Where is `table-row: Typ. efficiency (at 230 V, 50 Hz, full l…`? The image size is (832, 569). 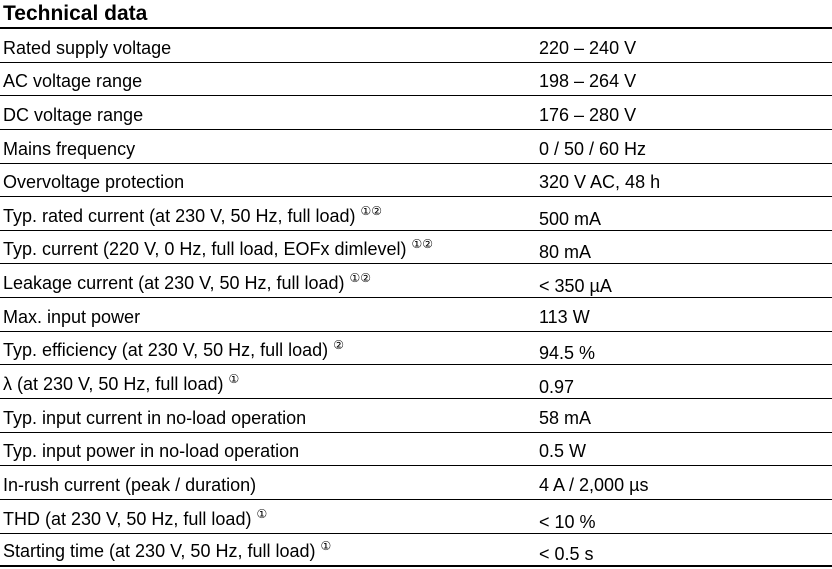 table-row: Typ. efficiency (at 230 V, 50 Hz, full l… is located at coordinates (416, 349).